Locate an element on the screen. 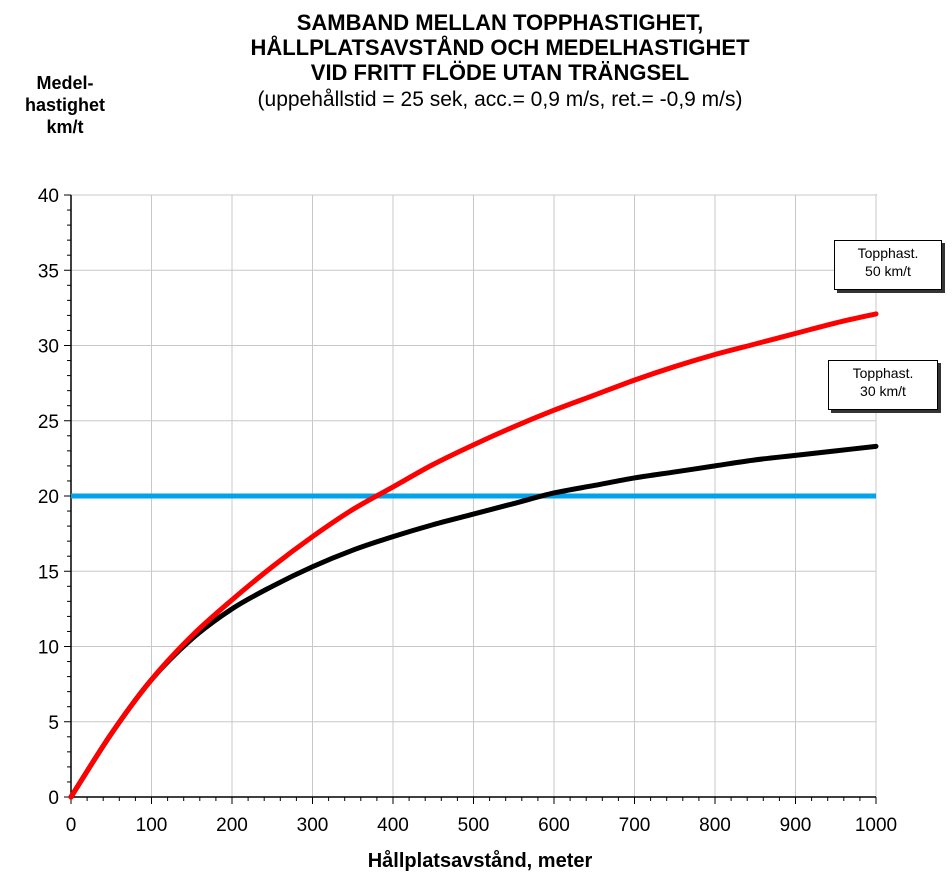  legend-label-50: Topphast. 50 km/t is located at coordinates (888, 265).